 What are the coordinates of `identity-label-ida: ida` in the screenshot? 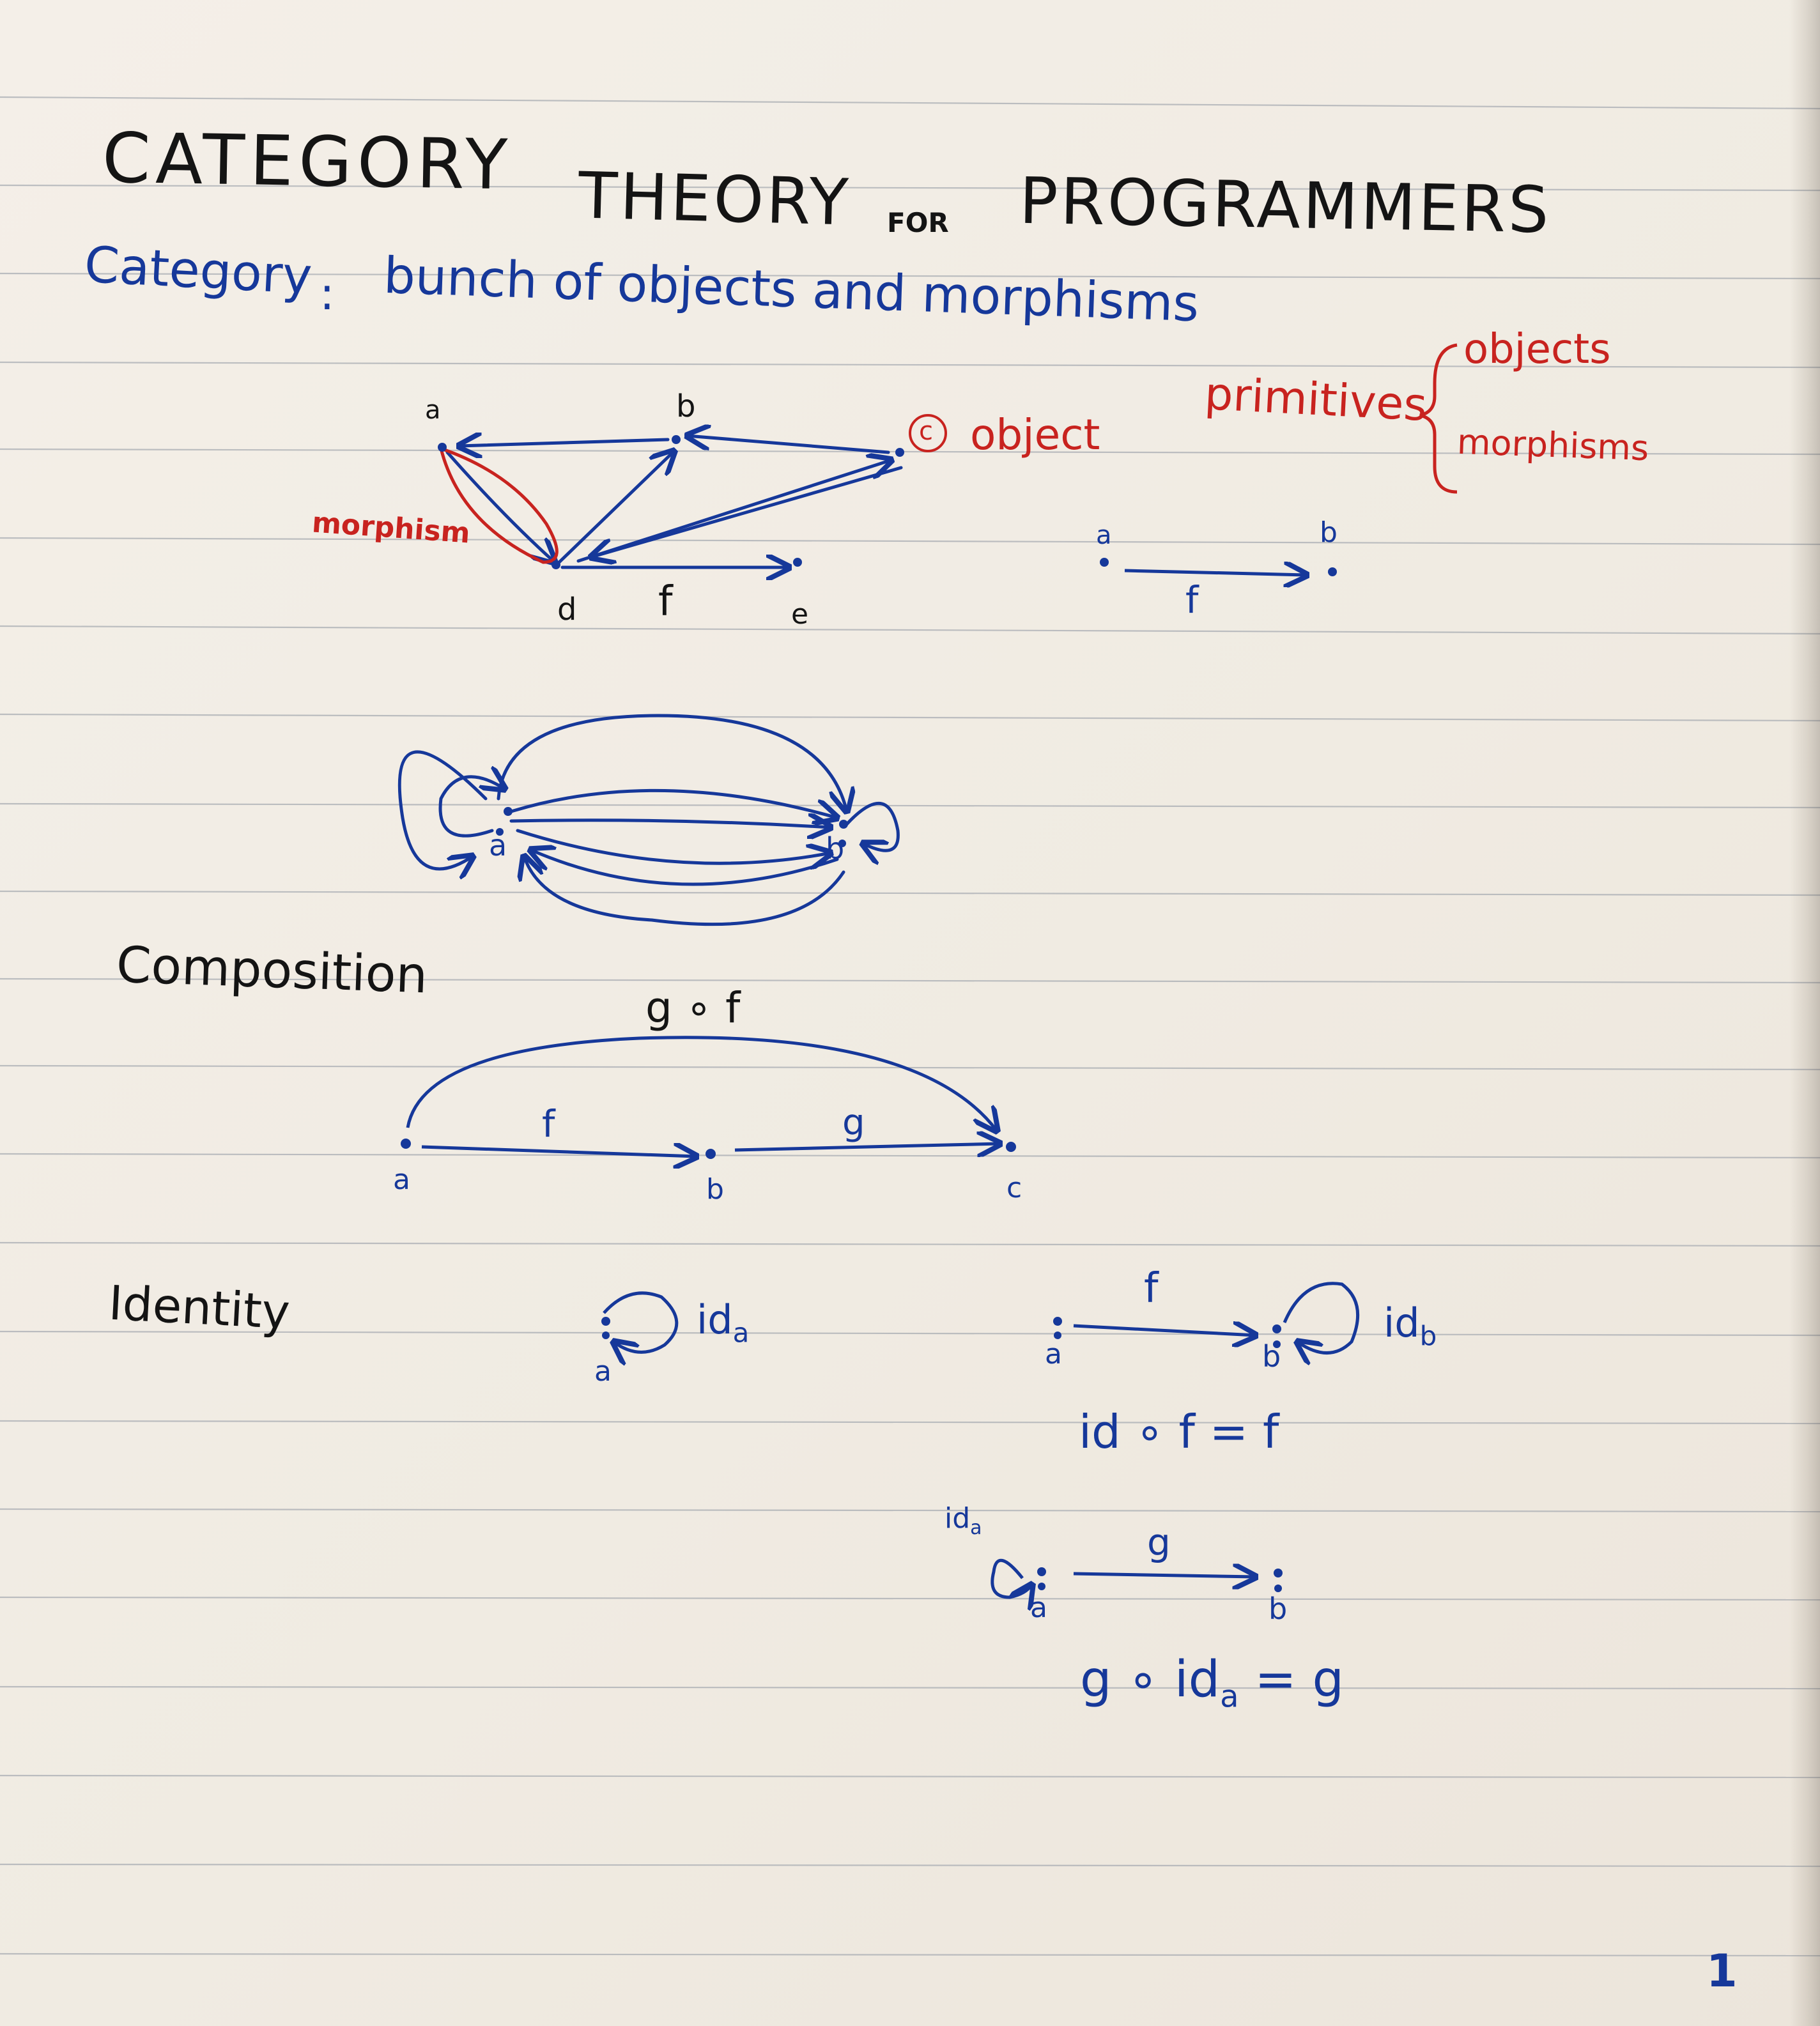 It's located at (723, 1323).